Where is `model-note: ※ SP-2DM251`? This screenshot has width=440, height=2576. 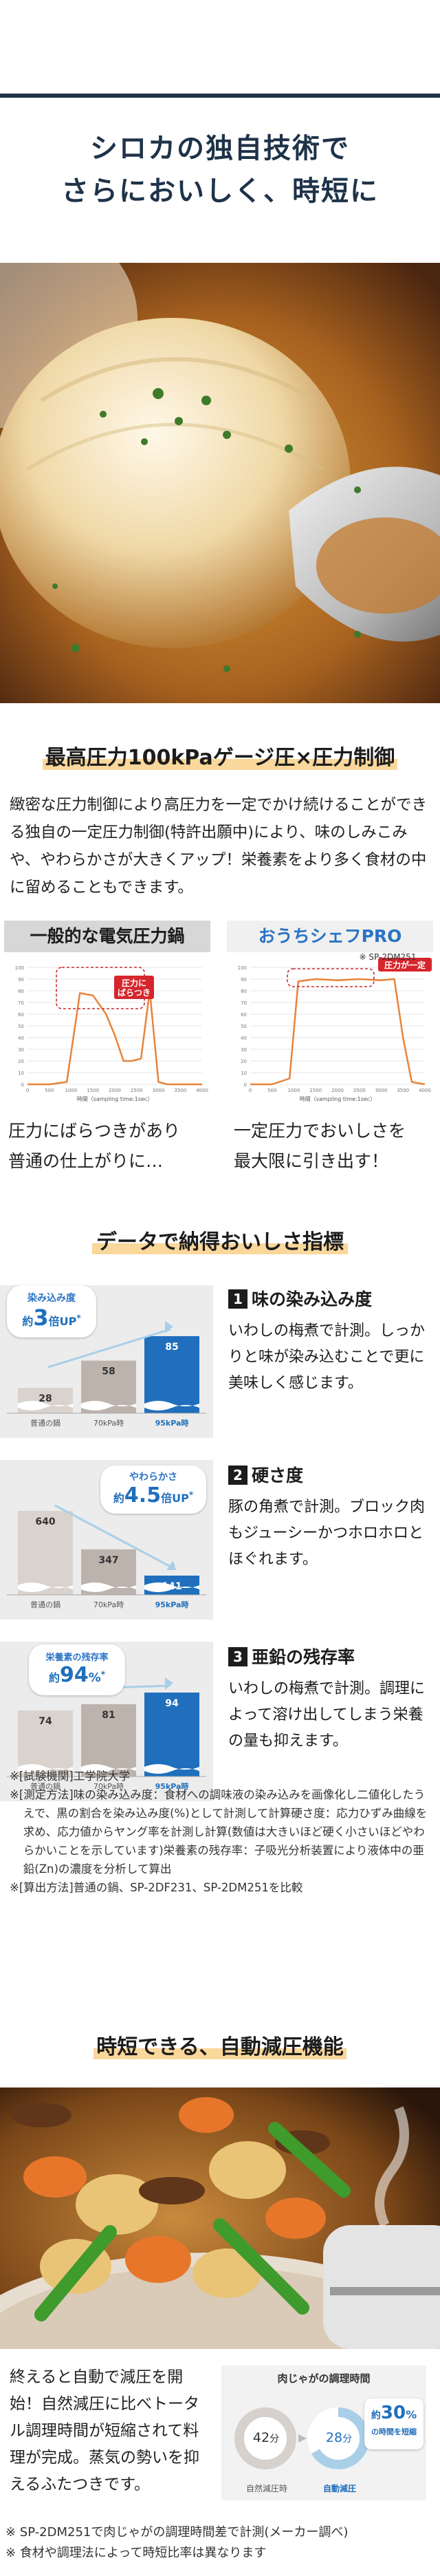 model-note: ※ SP-2DM251 is located at coordinates (388, 957).